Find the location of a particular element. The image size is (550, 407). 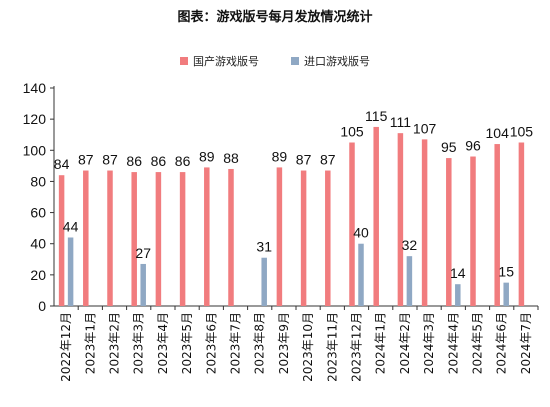

legend-label-imported: 进口游戏版号 is located at coordinates (337, 61).